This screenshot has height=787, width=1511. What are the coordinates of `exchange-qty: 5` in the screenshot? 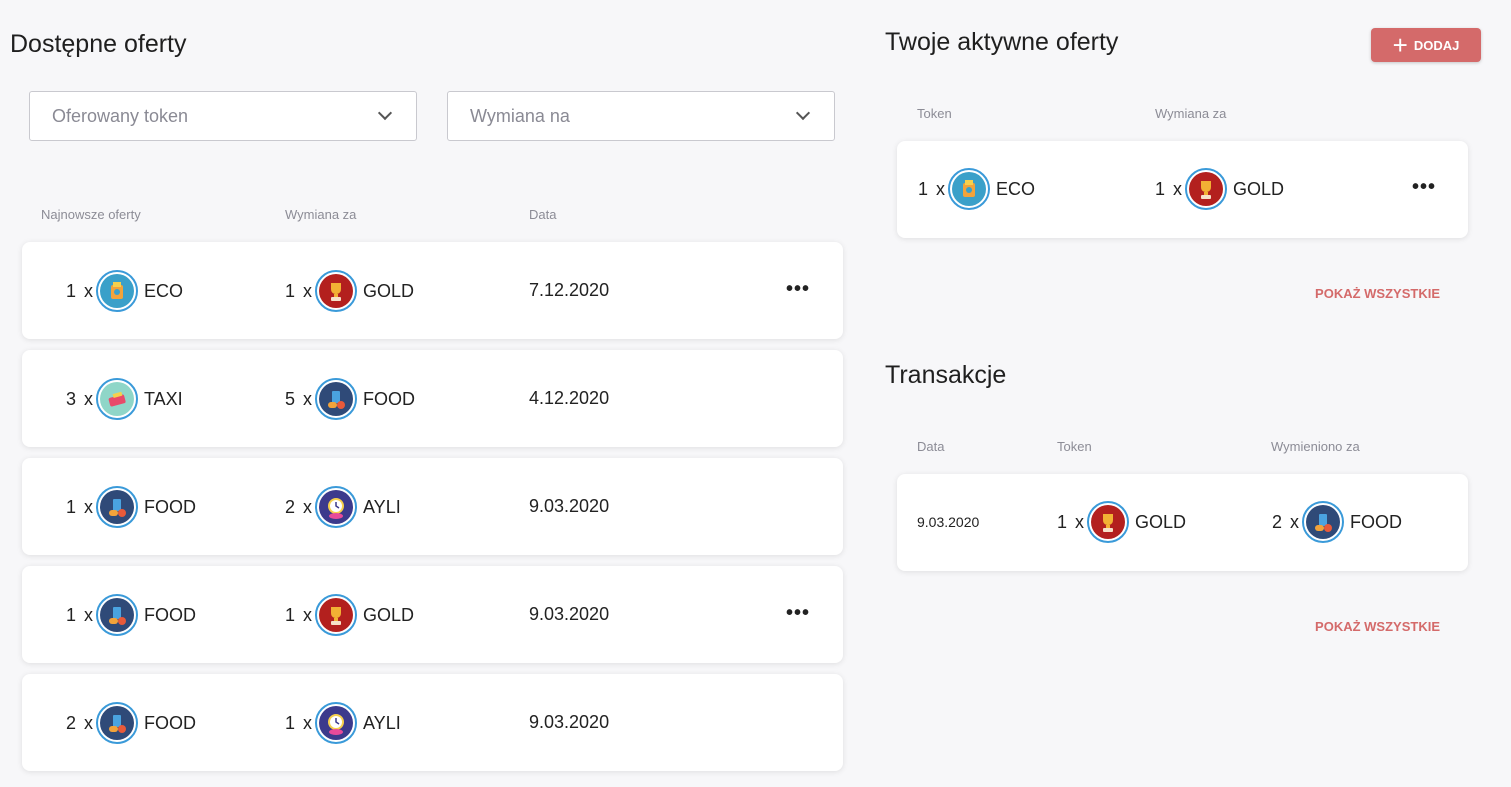 It's located at (290, 398).